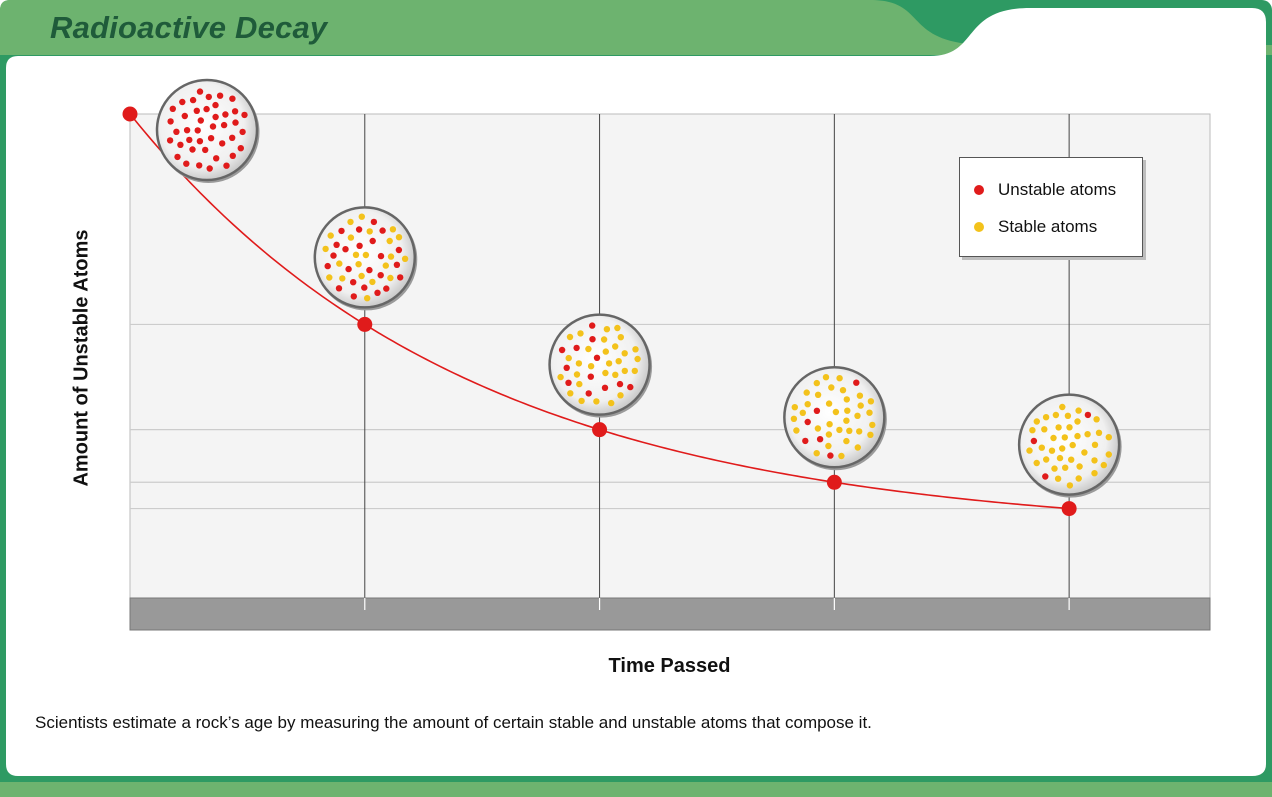 The width and height of the screenshot is (1272, 797). Describe the element at coordinates (670, 614) in the screenshot. I see `ground-band` at that location.